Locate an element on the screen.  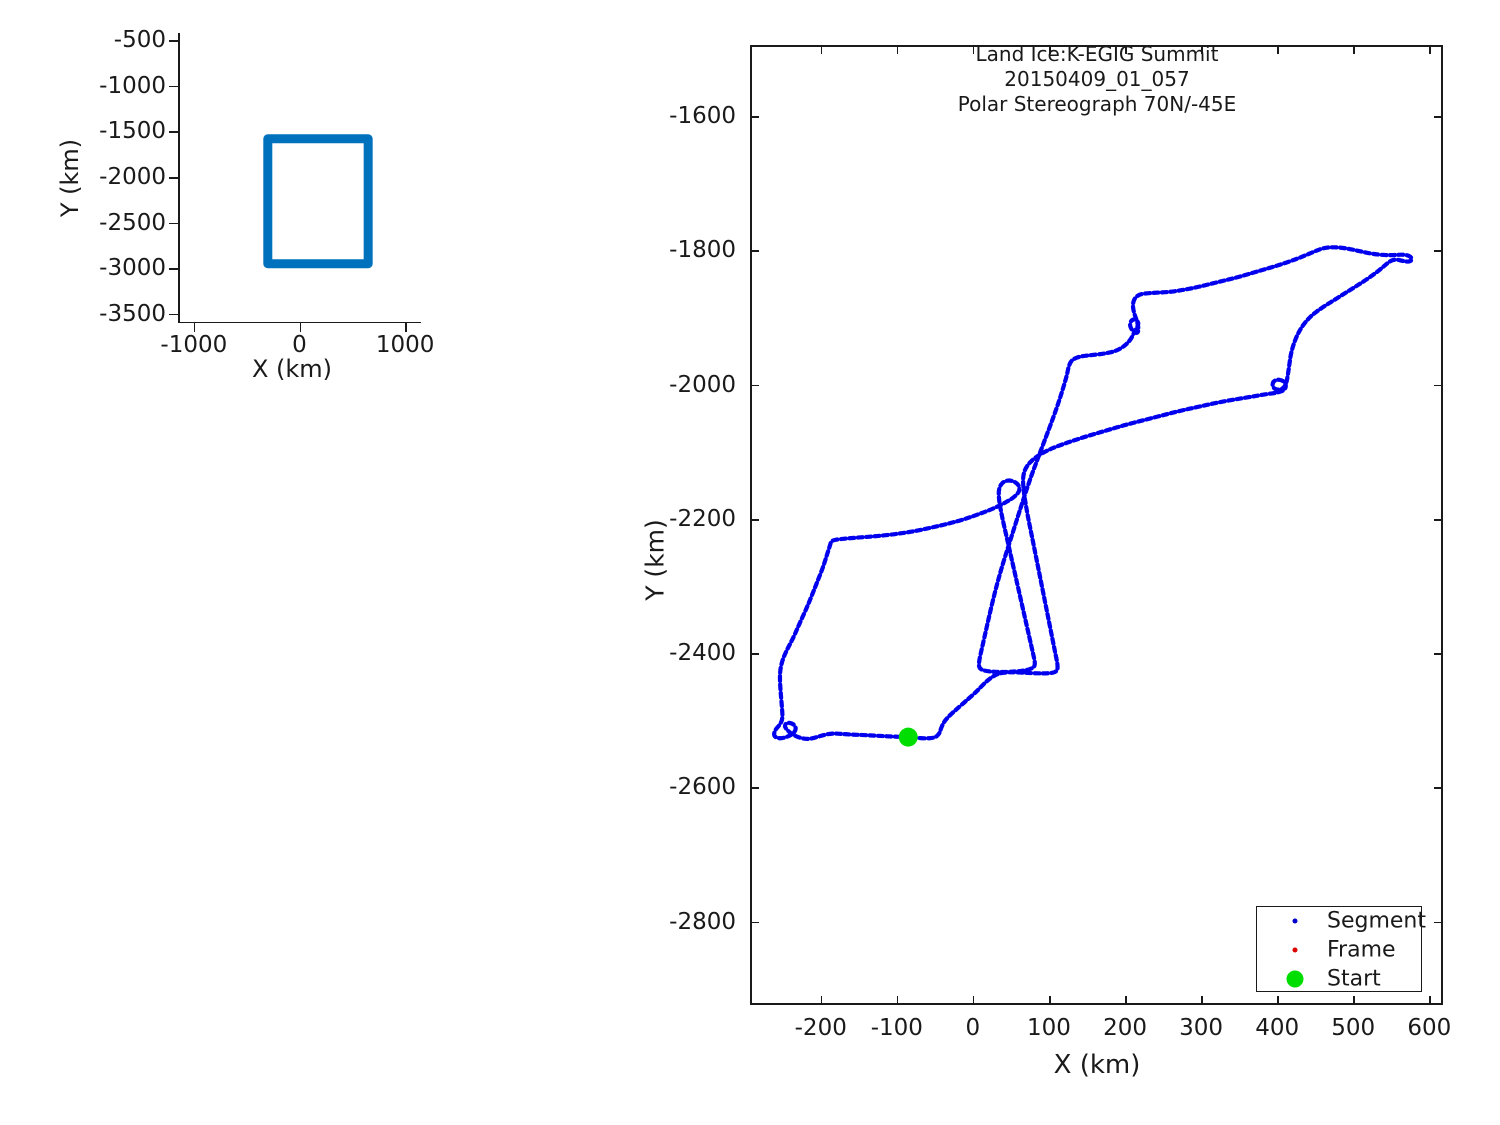
legend-label: Frame is located at coordinates (1361, 950).